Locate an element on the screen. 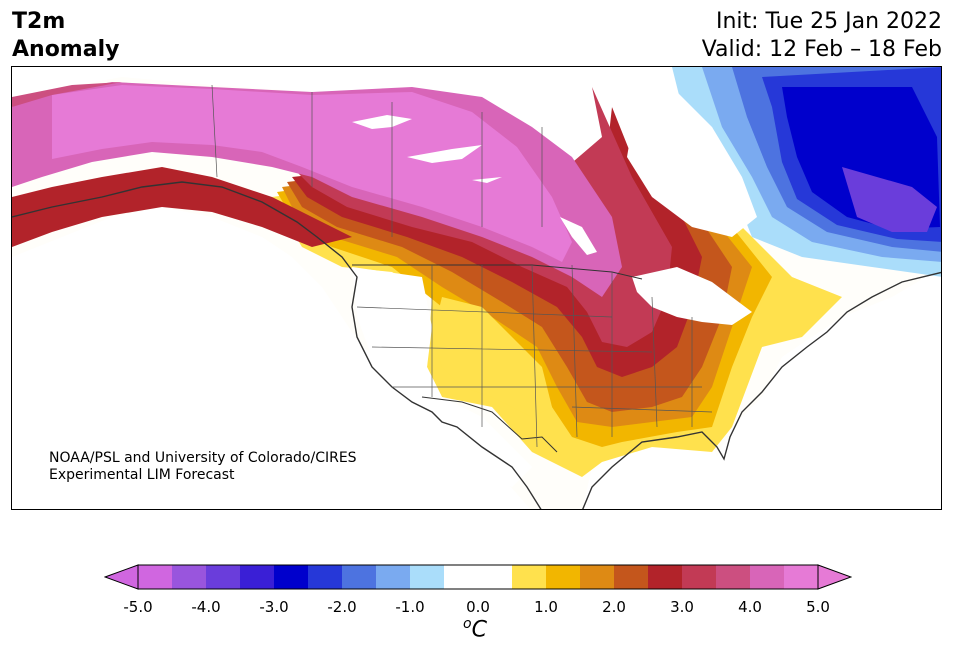 This screenshot has width=953, height=656. colorbar-tick-label: 0.0 is located at coordinates (478, 607).